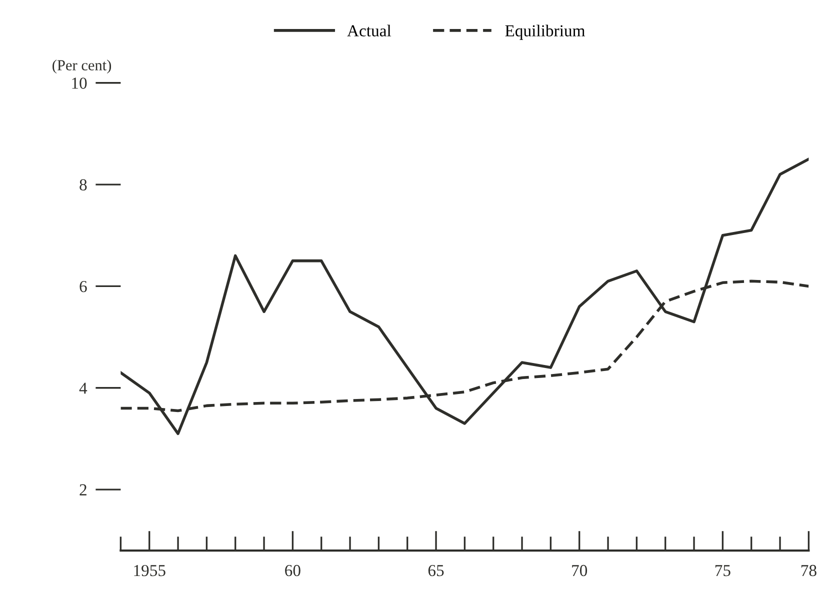  I want to click on x-tick-label: 1955, so click(150, 570).